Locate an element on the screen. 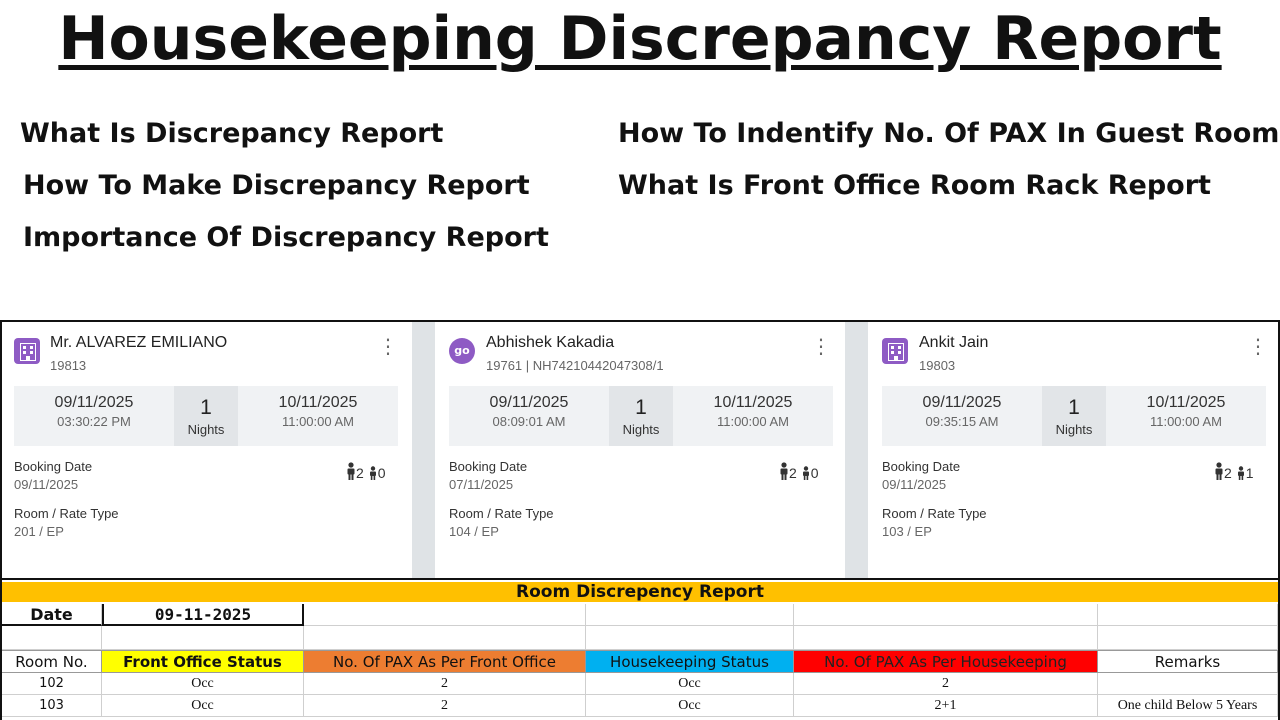  header-remarks: Remarks is located at coordinates (1188, 661).